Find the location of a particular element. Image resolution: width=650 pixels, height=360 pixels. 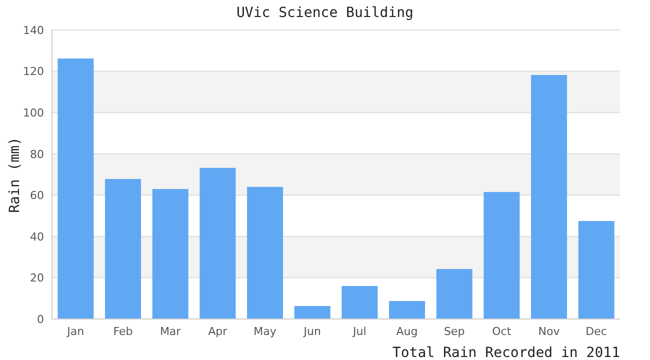

x-tick-label: Nov is located at coordinates (549, 331).